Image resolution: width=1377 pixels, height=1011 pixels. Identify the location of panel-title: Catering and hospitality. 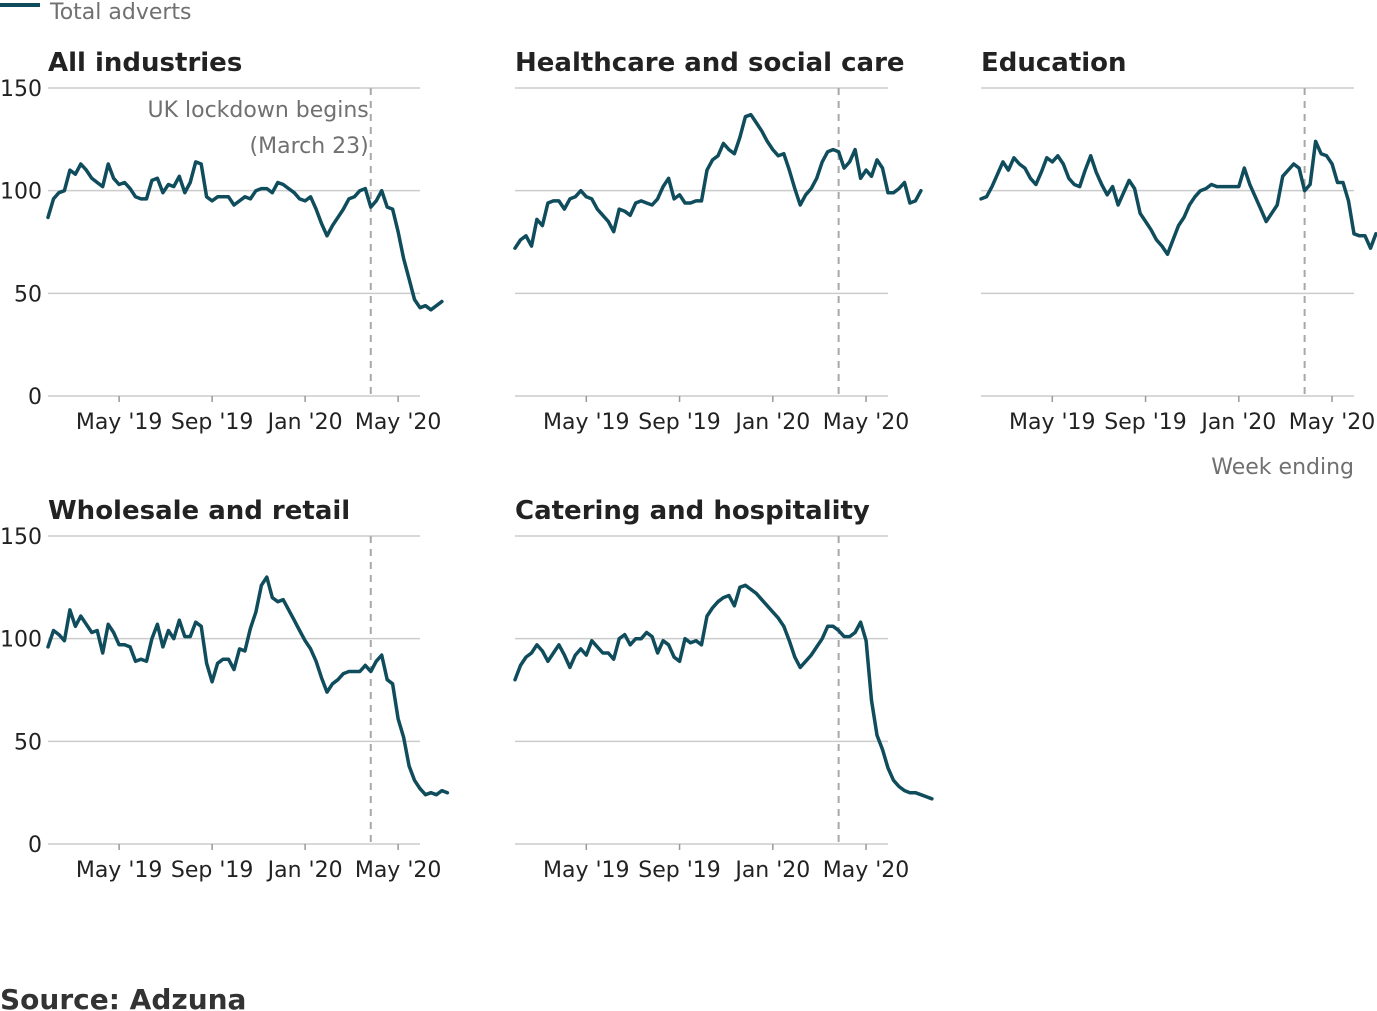
(692, 511).